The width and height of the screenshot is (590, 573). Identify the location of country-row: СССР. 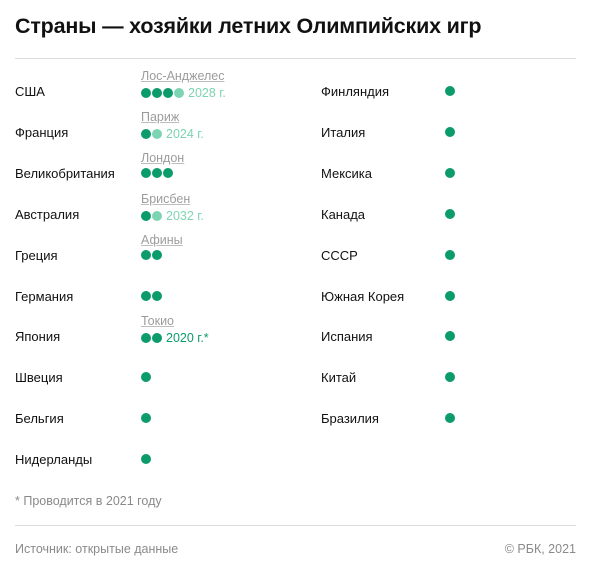
(446, 261).